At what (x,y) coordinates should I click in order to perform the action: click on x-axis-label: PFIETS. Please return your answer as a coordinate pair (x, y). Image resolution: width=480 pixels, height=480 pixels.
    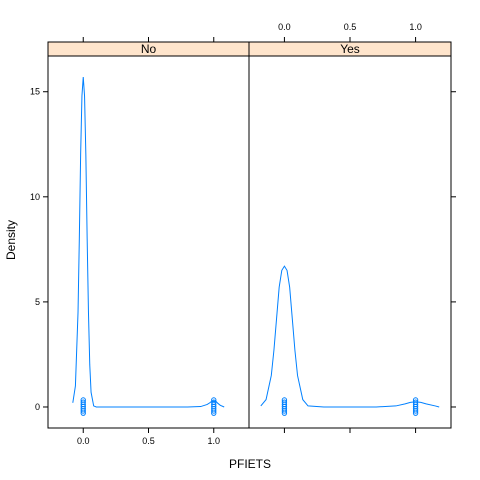
    Looking at the image, I should click on (250, 464).